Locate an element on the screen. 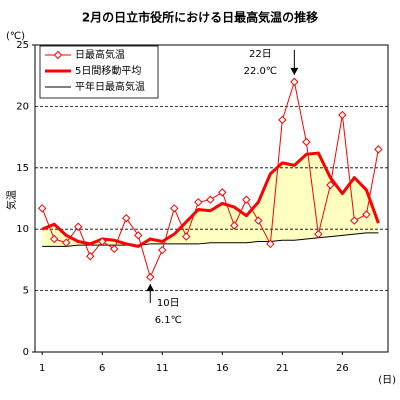 This screenshot has height=400, width=400. legend-label: 平年日最高気温 is located at coordinates (110, 86).